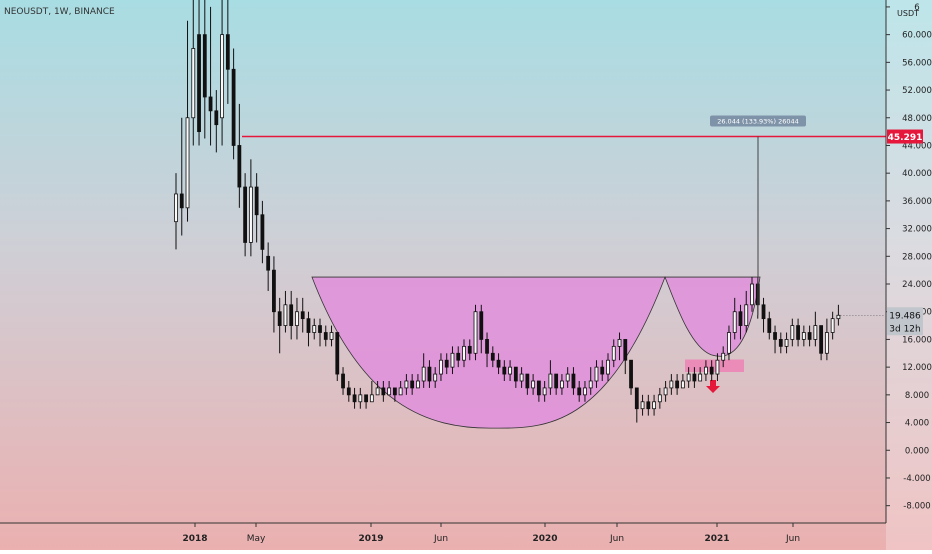 The image size is (932, 554). I want to click on x-tick-label: 2021, so click(716, 539).